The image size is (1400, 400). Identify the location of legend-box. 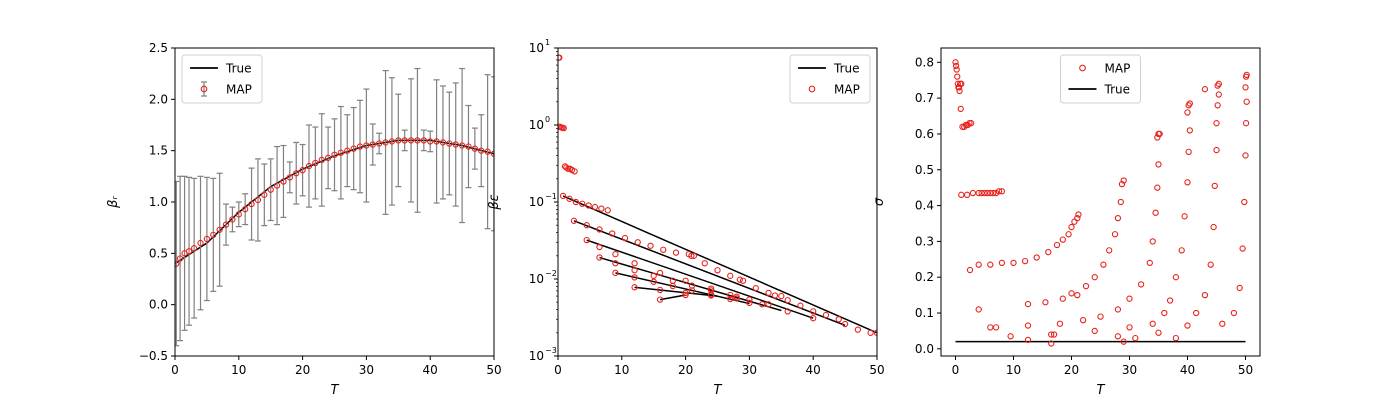
(1100, 79).